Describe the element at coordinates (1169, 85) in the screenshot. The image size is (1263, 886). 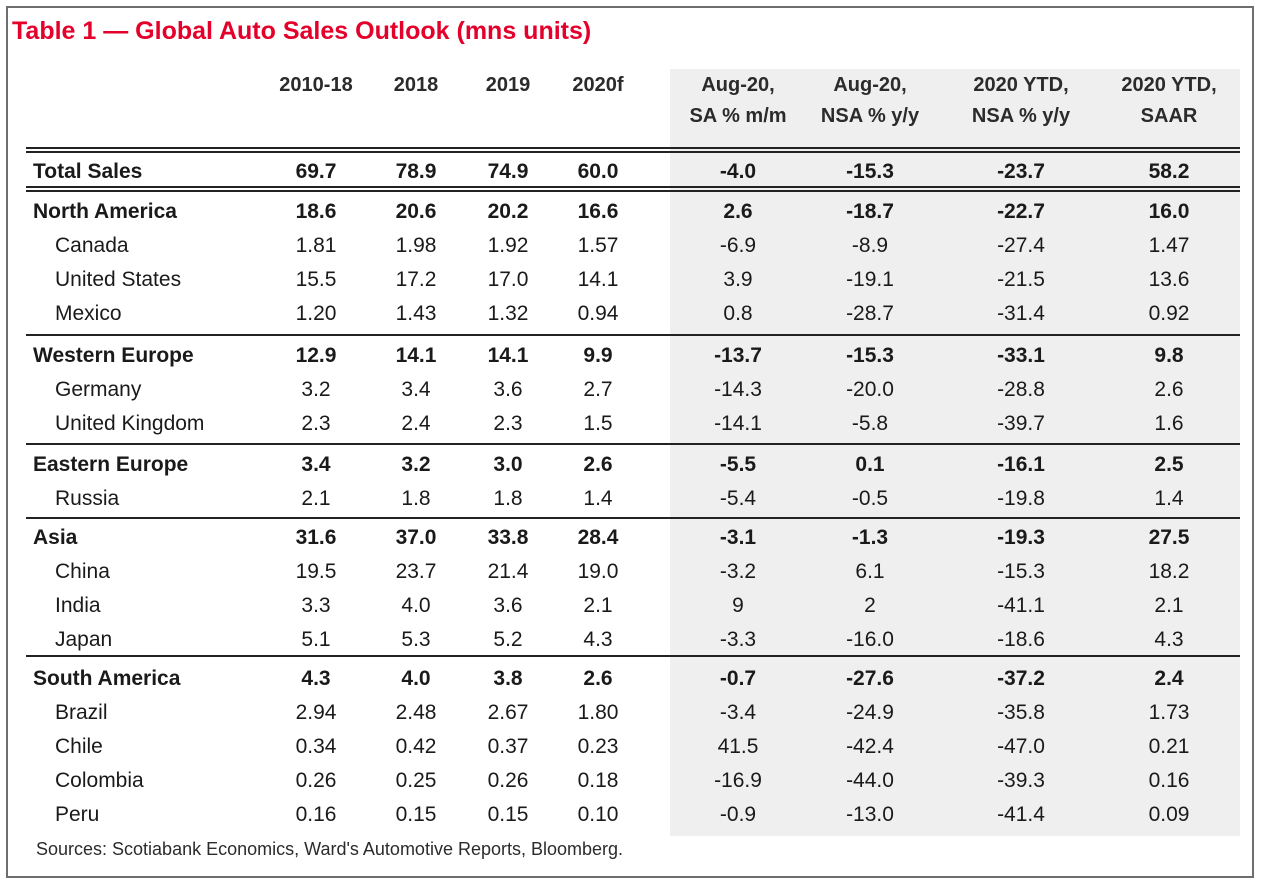
I see `column-header-line: 2020 YTD,` at that location.